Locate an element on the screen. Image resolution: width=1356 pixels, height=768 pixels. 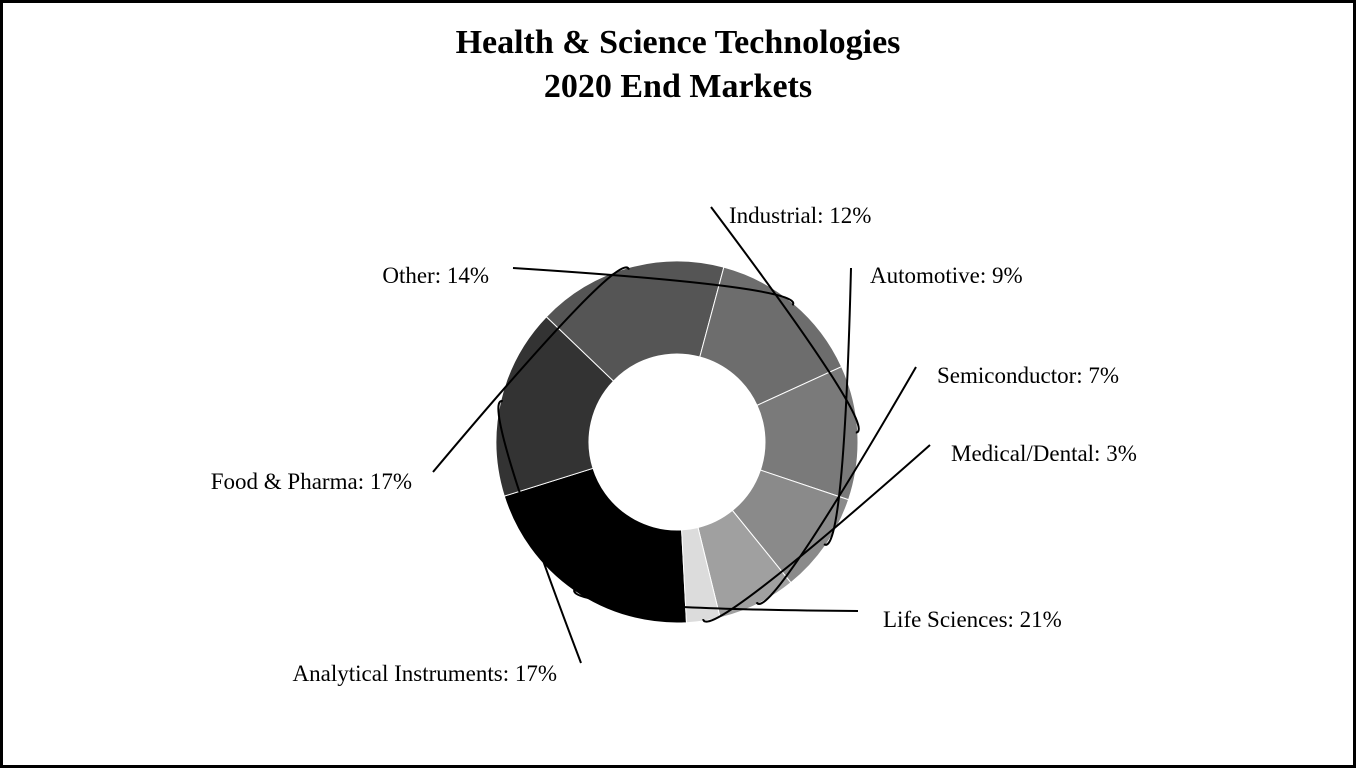
chart-title-line-1: Health & Science Technologies is located at coordinates (678, 42).